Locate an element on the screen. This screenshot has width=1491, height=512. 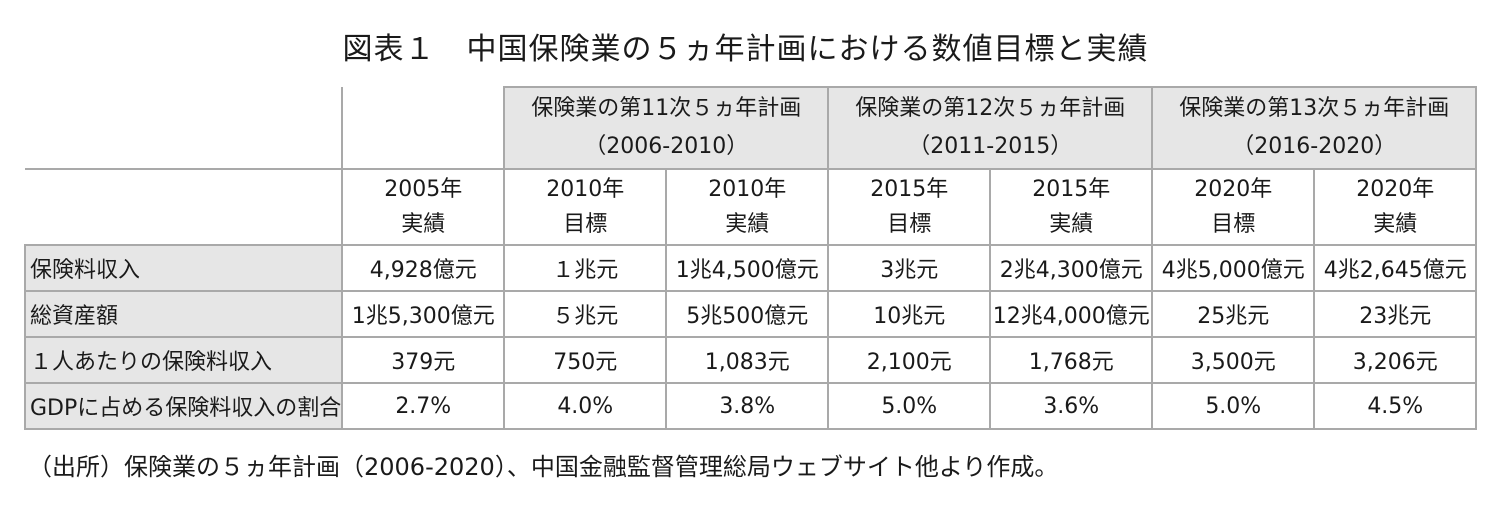
plan-header-12th: 保険業の第12次５ヵ年計画 （2011-2015） is located at coordinates (990, 128).